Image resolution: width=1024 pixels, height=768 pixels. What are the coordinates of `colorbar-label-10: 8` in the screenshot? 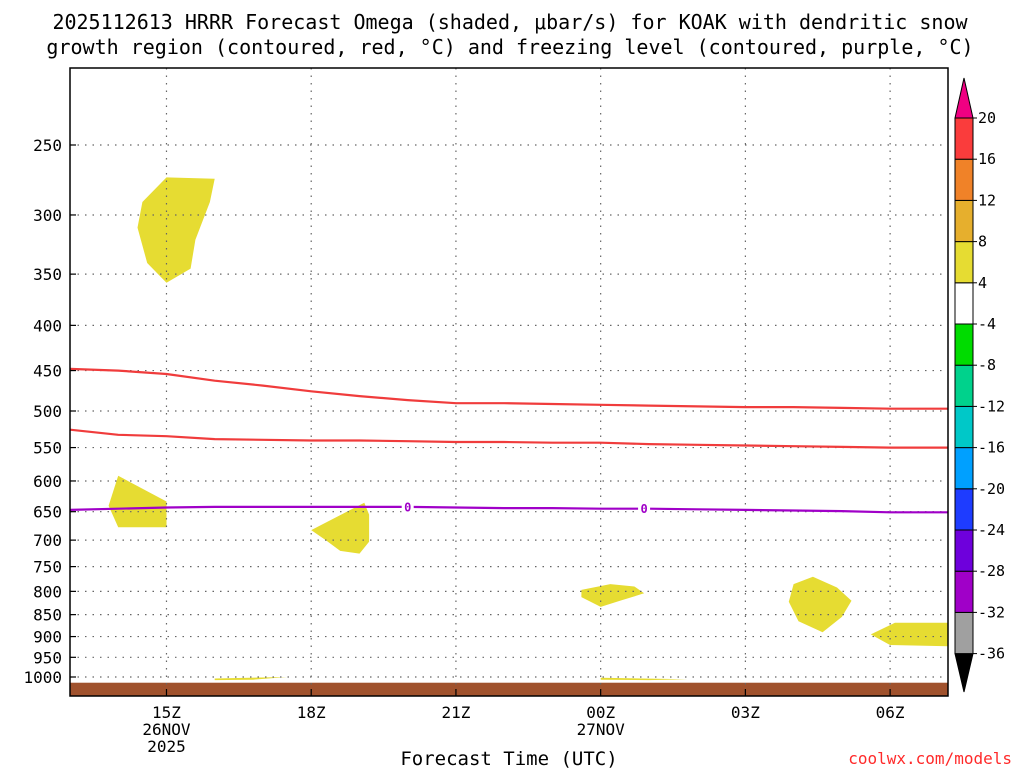 It's located at (982, 242).